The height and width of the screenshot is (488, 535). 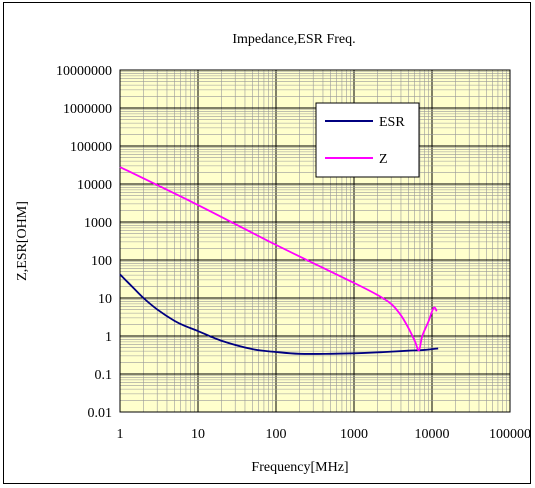 What do you see at coordinates (432, 434) in the screenshot?
I see `x-tick-label: 10000` at bounding box center [432, 434].